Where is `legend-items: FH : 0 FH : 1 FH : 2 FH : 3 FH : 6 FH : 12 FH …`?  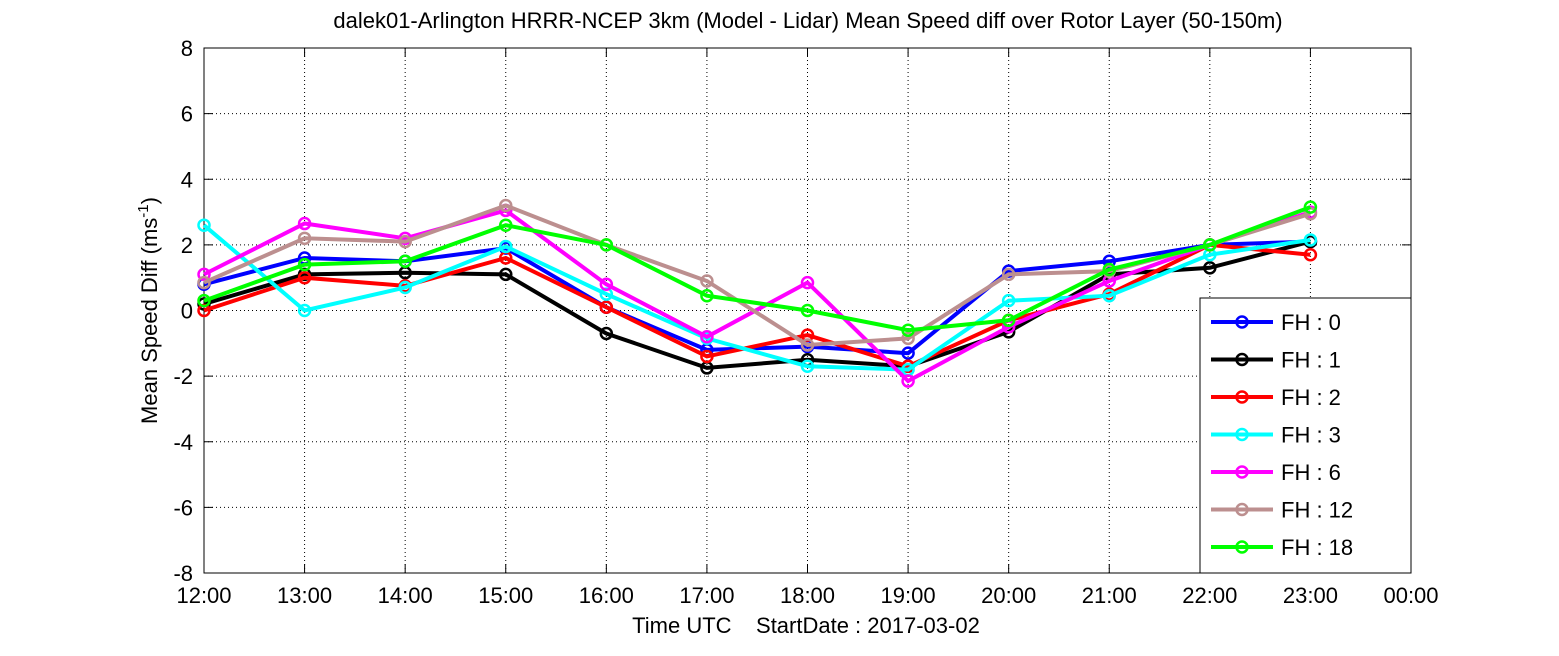 legend-items: FH : 0 FH : 1 FH : 2 FH : 3 FH : 6 FH : 12 FH … is located at coordinates (1282, 435).